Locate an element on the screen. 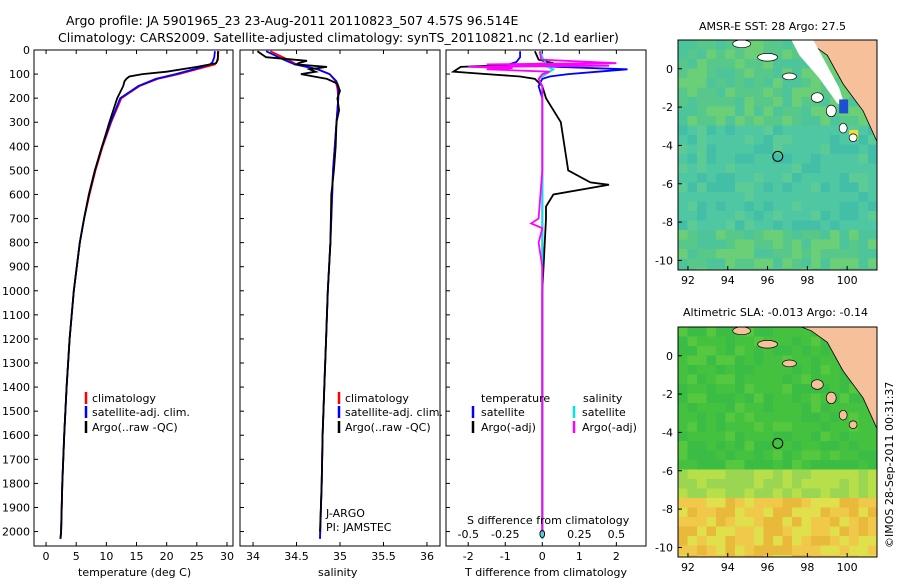 This screenshot has height=584, width=900. map-y-tick-label: -10 is located at coordinates (664, 547).